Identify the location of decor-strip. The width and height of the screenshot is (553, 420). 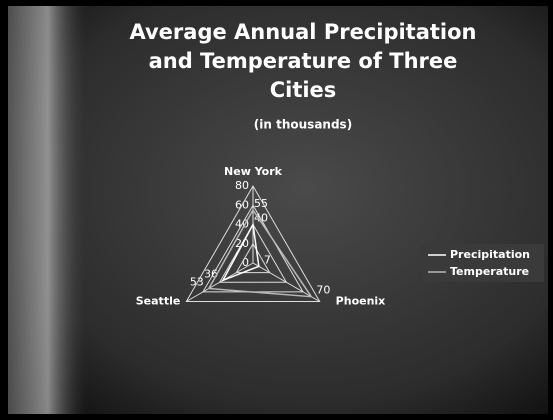
(48, 210).